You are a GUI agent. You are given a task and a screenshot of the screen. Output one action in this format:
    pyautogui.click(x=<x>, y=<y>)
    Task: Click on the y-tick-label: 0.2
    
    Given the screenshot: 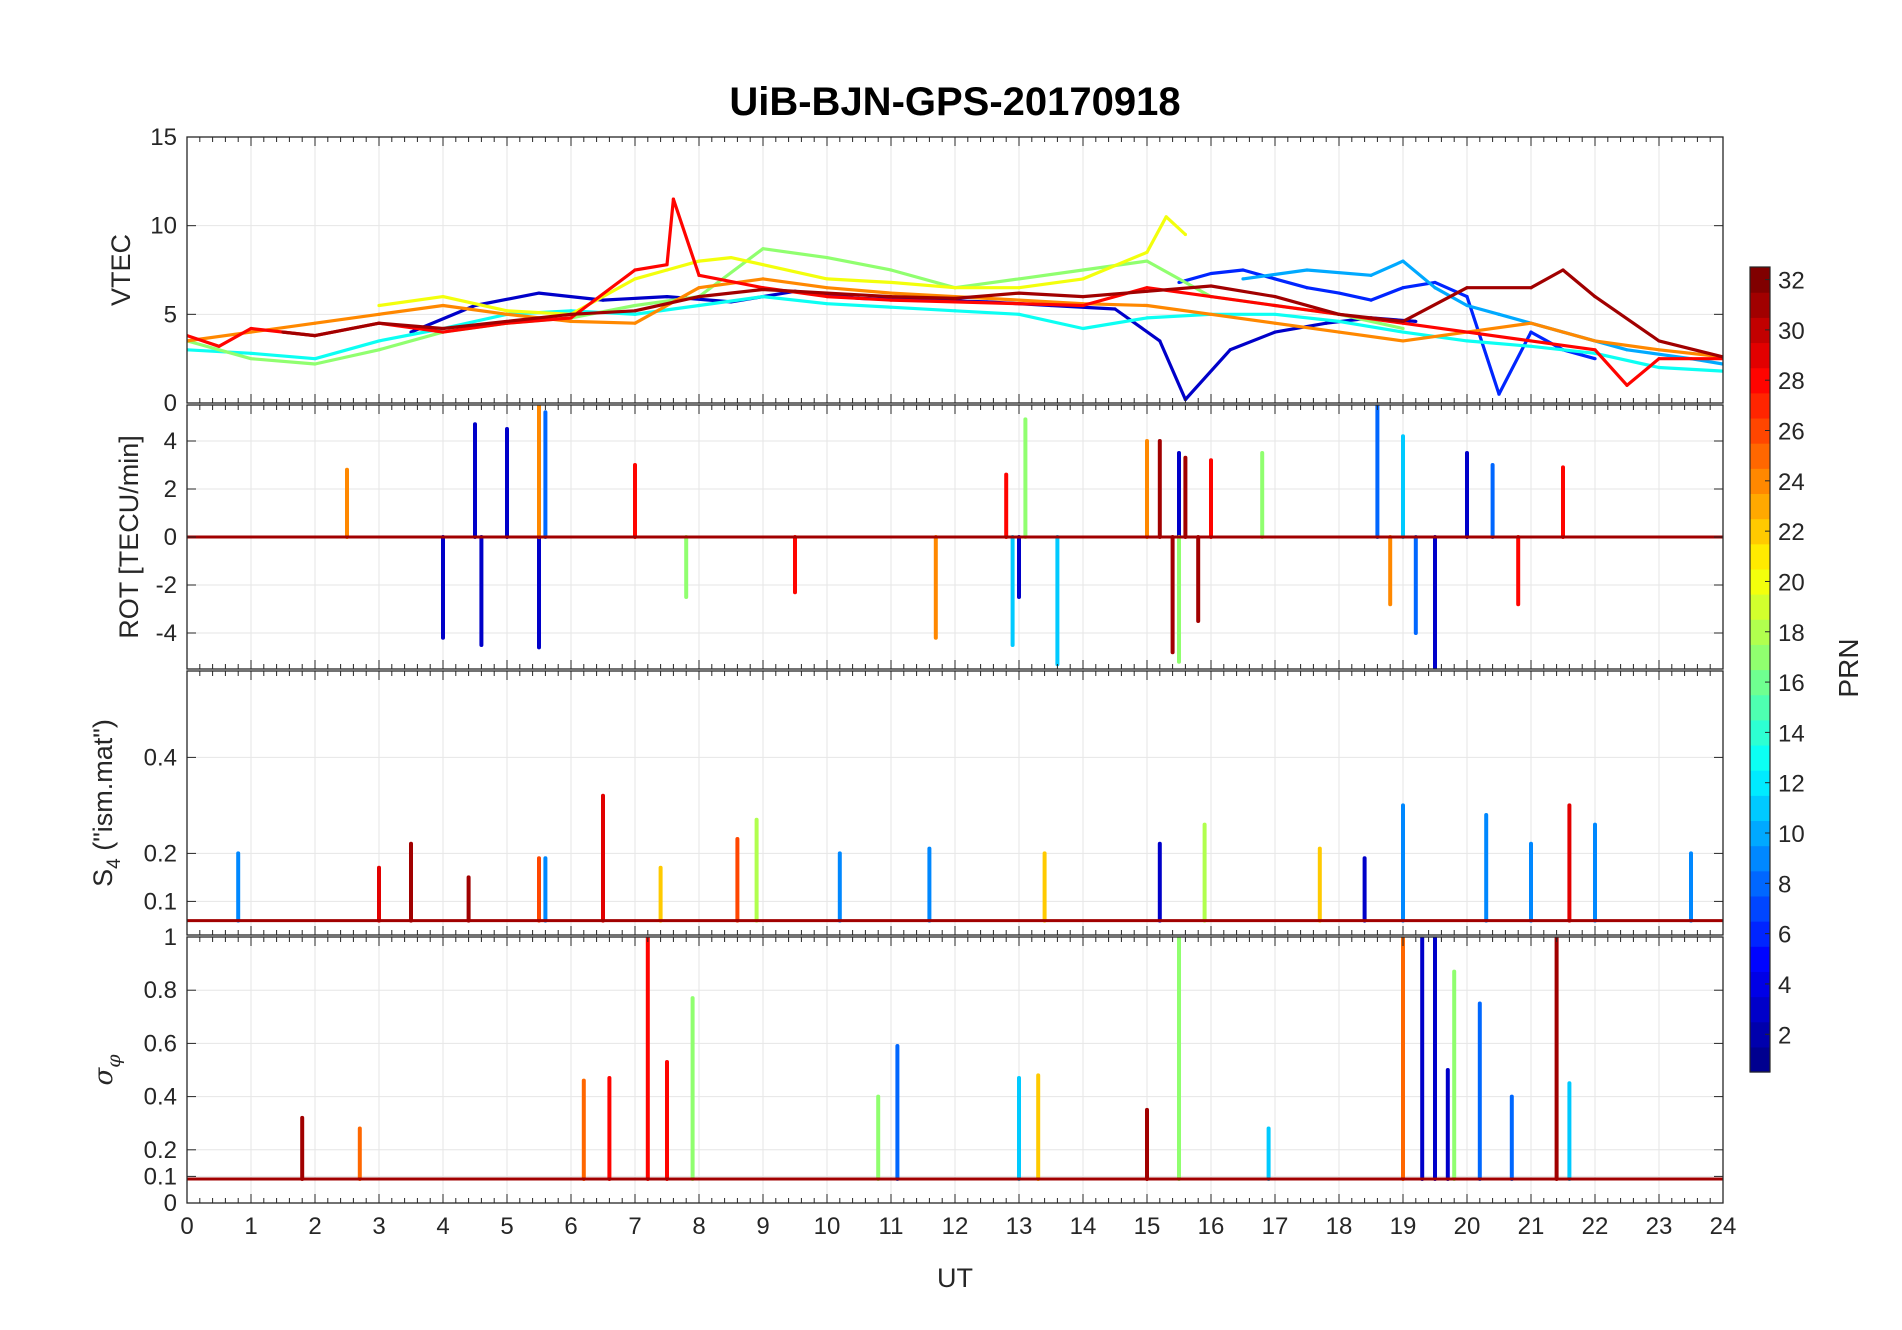 What is the action you would take?
    pyautogui.click(x=160, y=1150)
    